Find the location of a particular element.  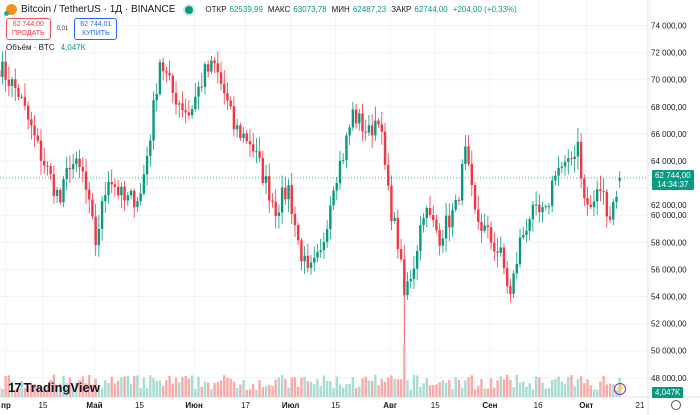

symbol-title: Bitcoin / TetherUS · 1Д · BINANCE is located at coordinates (98, 9).